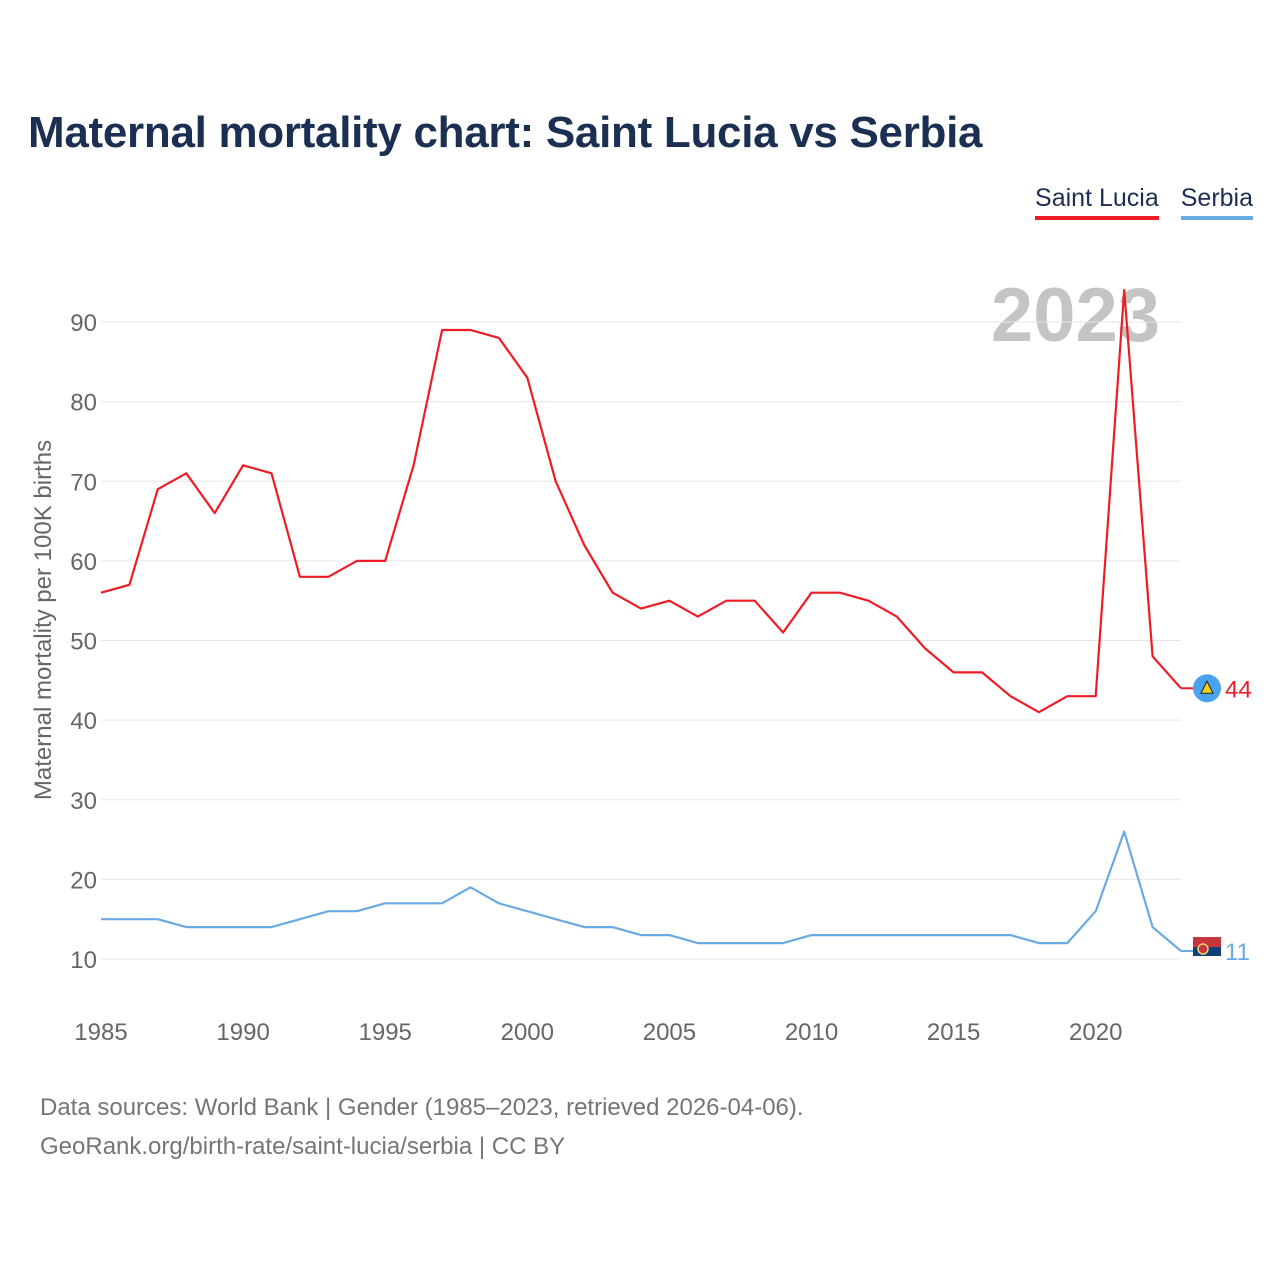 The height and width of the screenshot is (1280, 1280). Describe the element at coordinates (83, 801) in the screenshot. I see `y-tick-label: 30` at that location.